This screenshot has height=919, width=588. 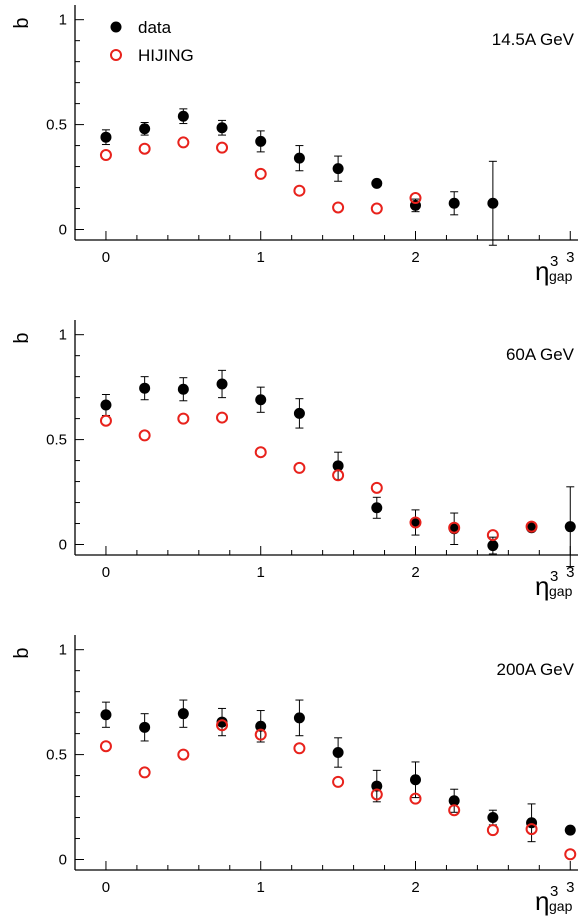 I want to click on panel-energy-label: 60A GeV, so click(x=540, y=354).